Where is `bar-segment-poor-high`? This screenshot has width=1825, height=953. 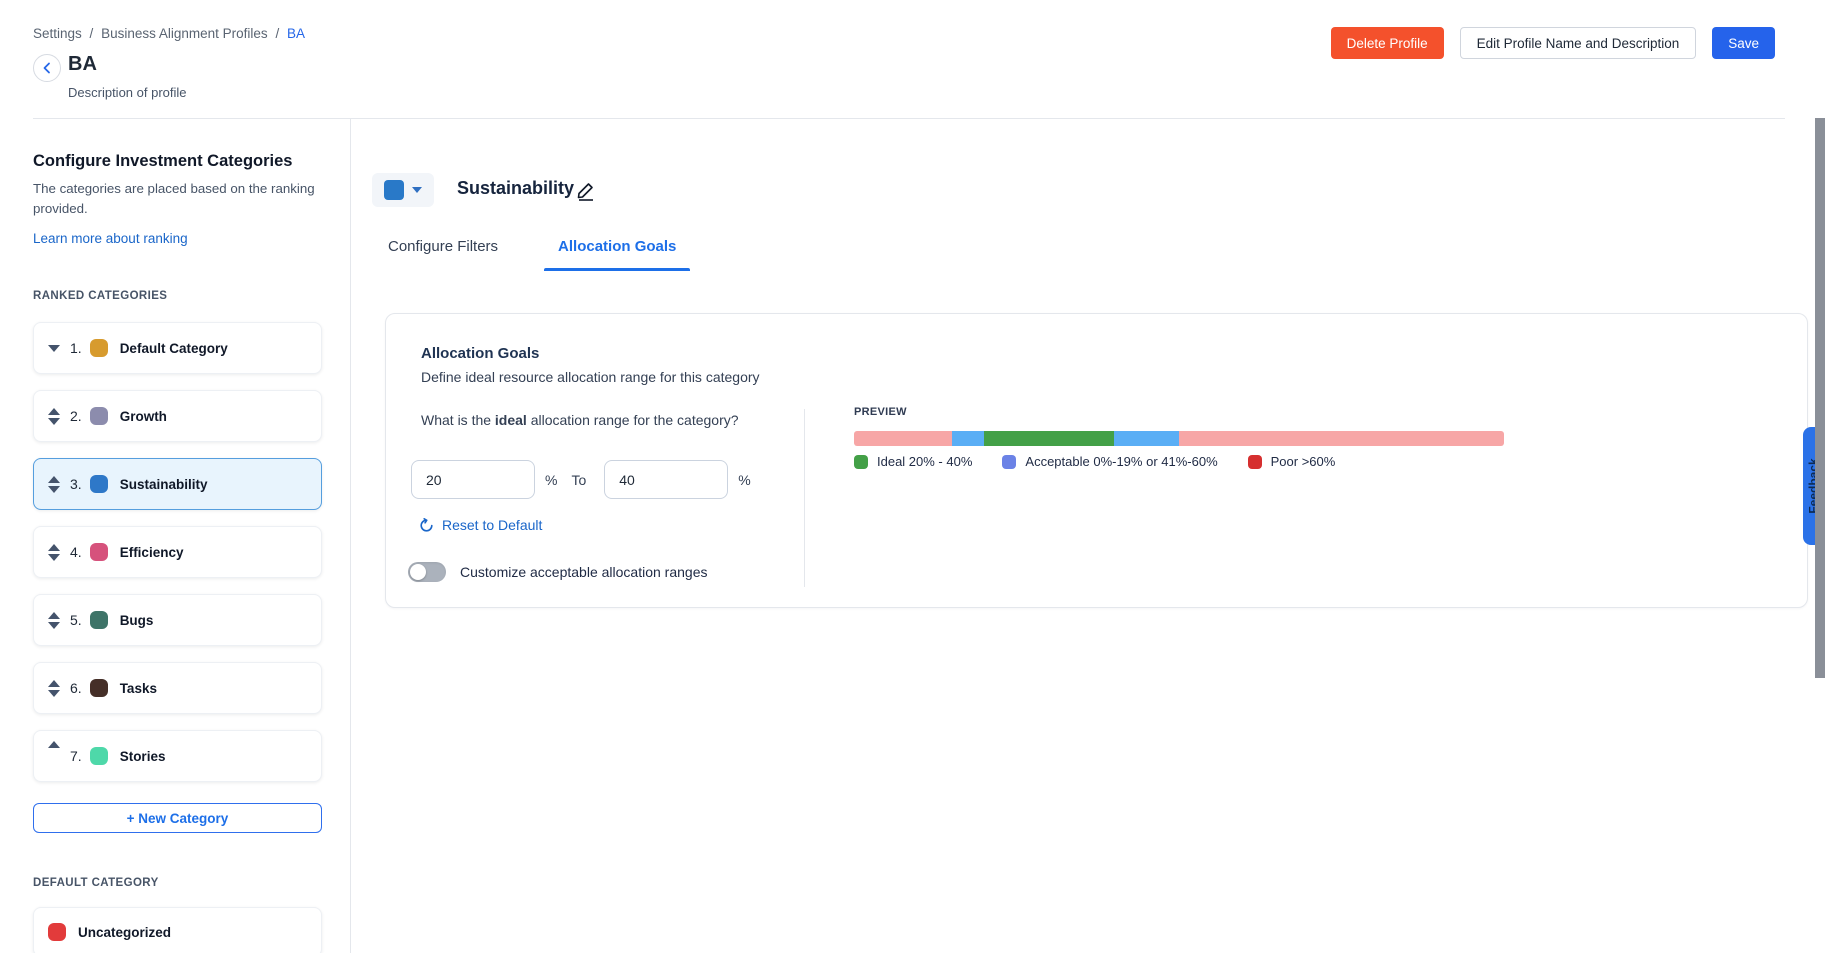
bar-segment-poor-high is located at coordinates (1341, 438).